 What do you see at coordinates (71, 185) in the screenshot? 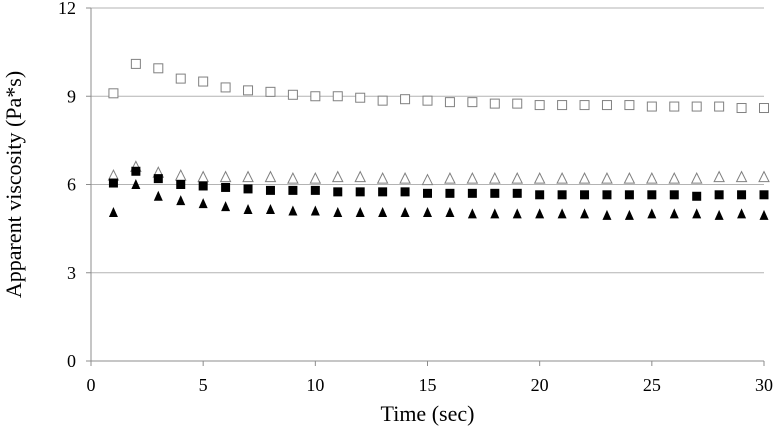
I see `y-tick-label: 6` at bounding box center [71, 185].